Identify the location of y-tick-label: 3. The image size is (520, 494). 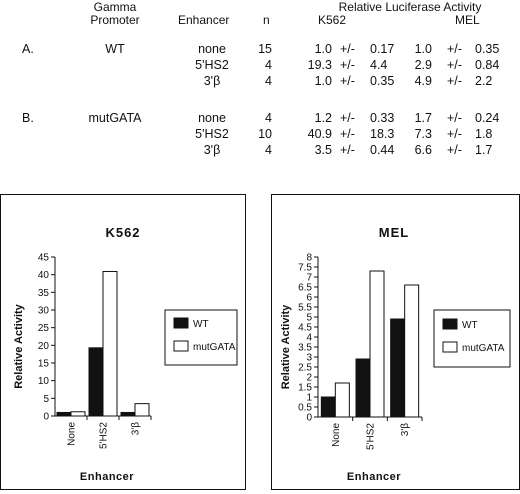
(309, 358).